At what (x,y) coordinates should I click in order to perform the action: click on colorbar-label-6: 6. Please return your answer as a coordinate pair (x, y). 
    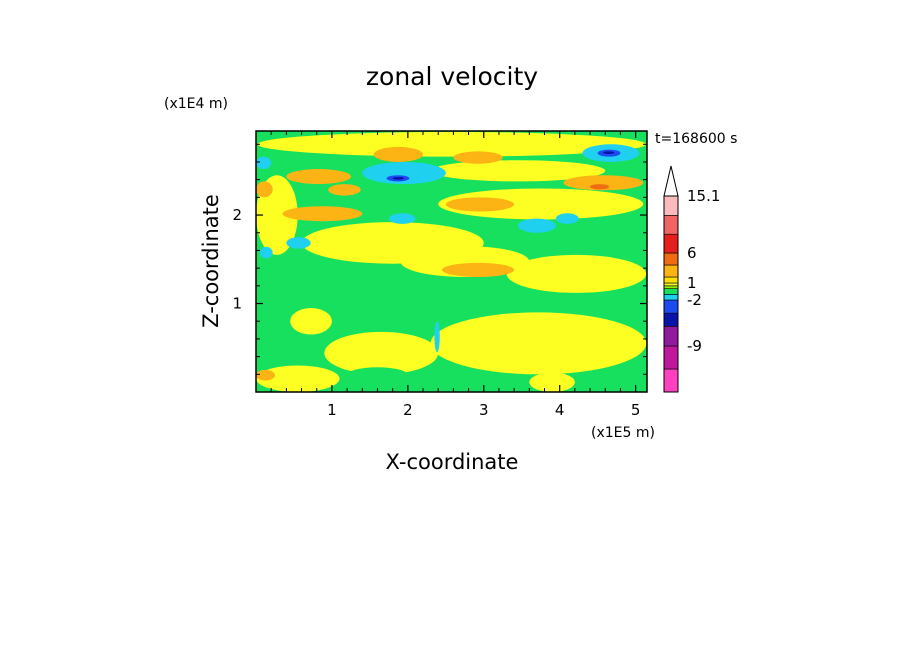
    Looking at the image, I should click on (692, 253).